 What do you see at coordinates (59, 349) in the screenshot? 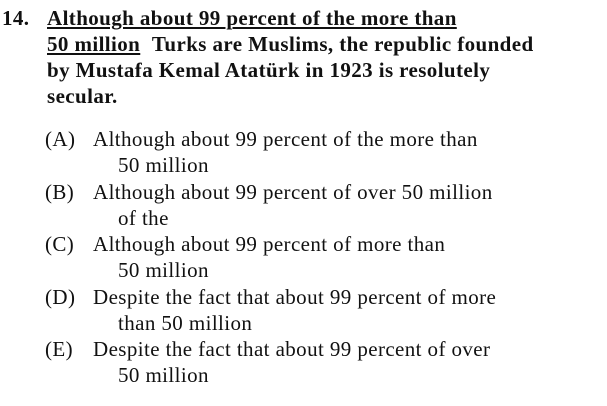
I see `choice-letter: (E)` at bounding box center [59, 349].